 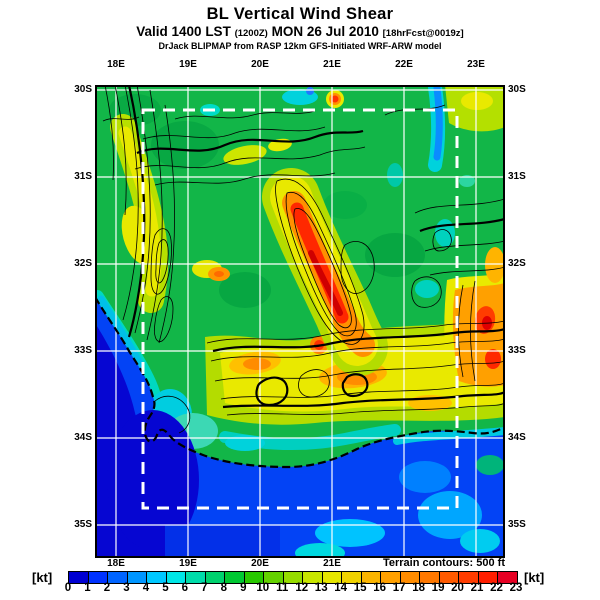 What do you see at coordinates (188, 563) in the screenshot?
I see `bottom-axis-tick: 19E` at bounding box center [188, 563].